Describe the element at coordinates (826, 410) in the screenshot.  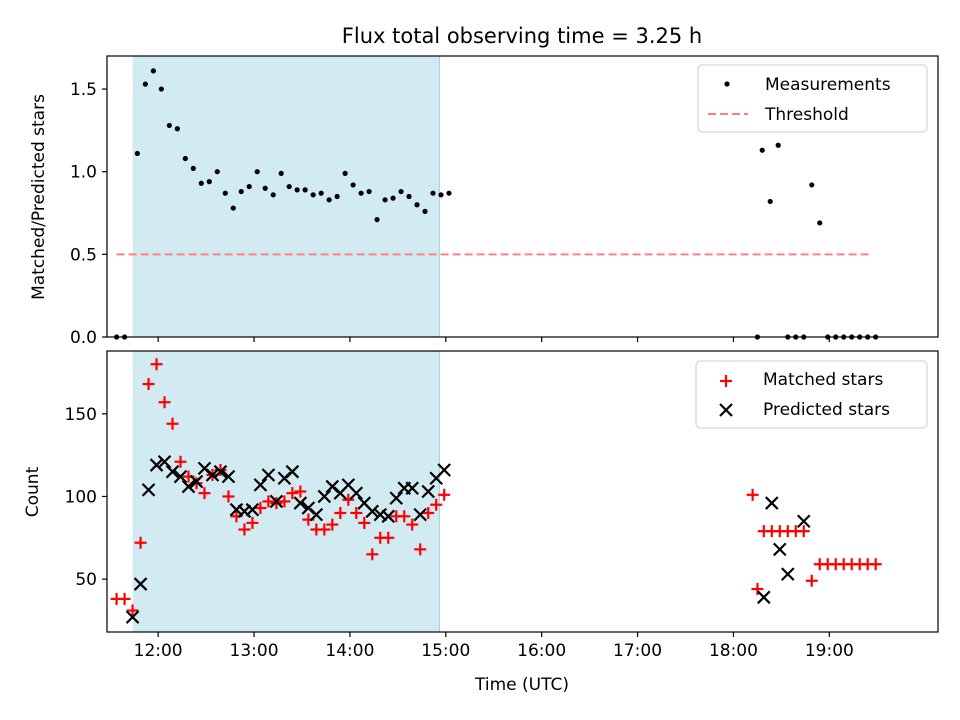
I see `legend-predicted-label: Predicted stars` at that location.